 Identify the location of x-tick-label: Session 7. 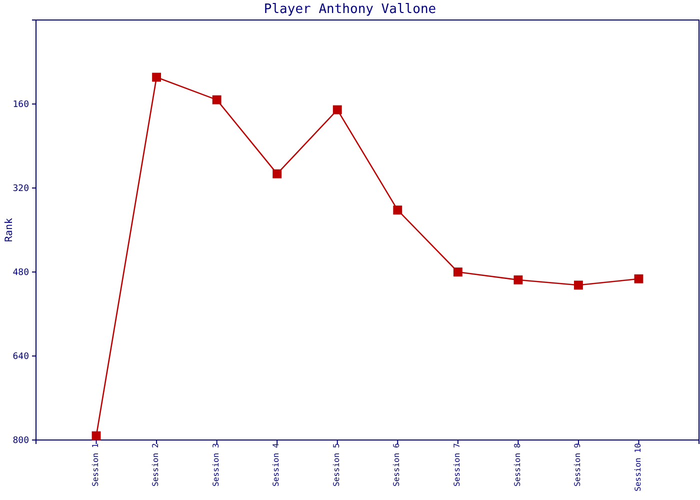
(457, 465).